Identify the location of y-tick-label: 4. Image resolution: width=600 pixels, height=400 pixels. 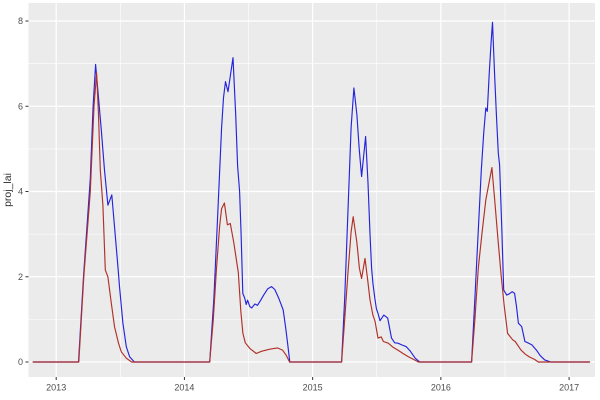
(20, 192).